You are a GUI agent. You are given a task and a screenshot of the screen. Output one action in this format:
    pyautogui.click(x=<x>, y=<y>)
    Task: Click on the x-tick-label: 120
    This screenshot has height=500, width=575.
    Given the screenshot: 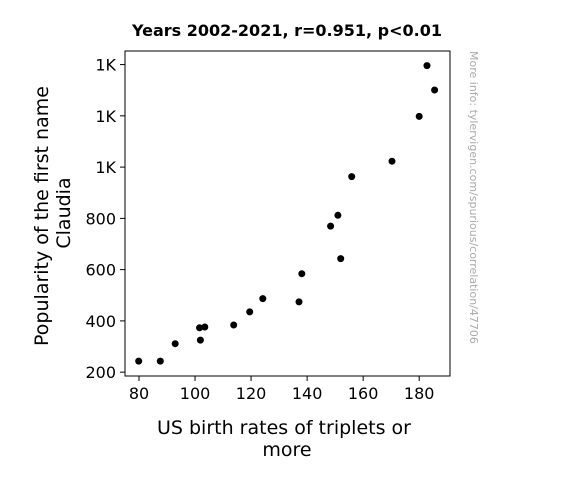 What is the action you would take?
    pyautogui.click(x=251, y=393)
    